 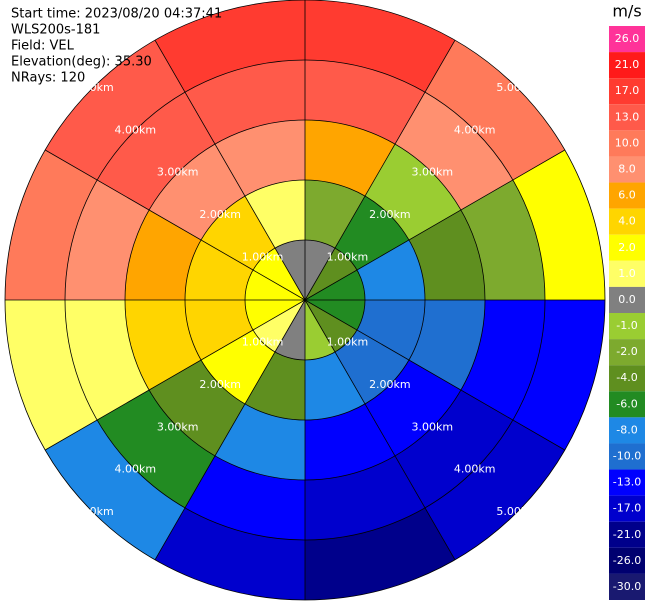 I want to click on colorbar-label: -13.0, so click(x=627, y=482).